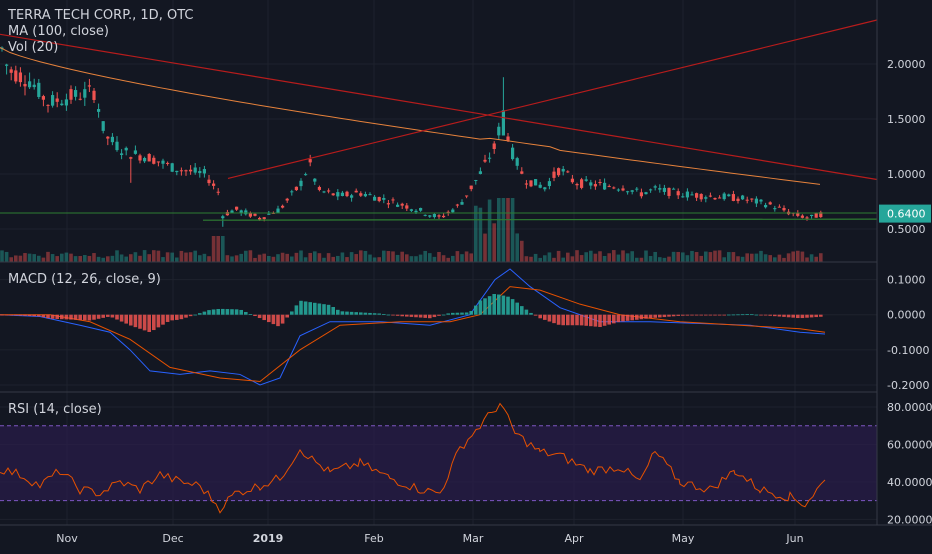 This screenshot has width=932, height=554. I want to click on symbol-title: TERRA TECH CORP., 1D, OTC, so click(101, 15).